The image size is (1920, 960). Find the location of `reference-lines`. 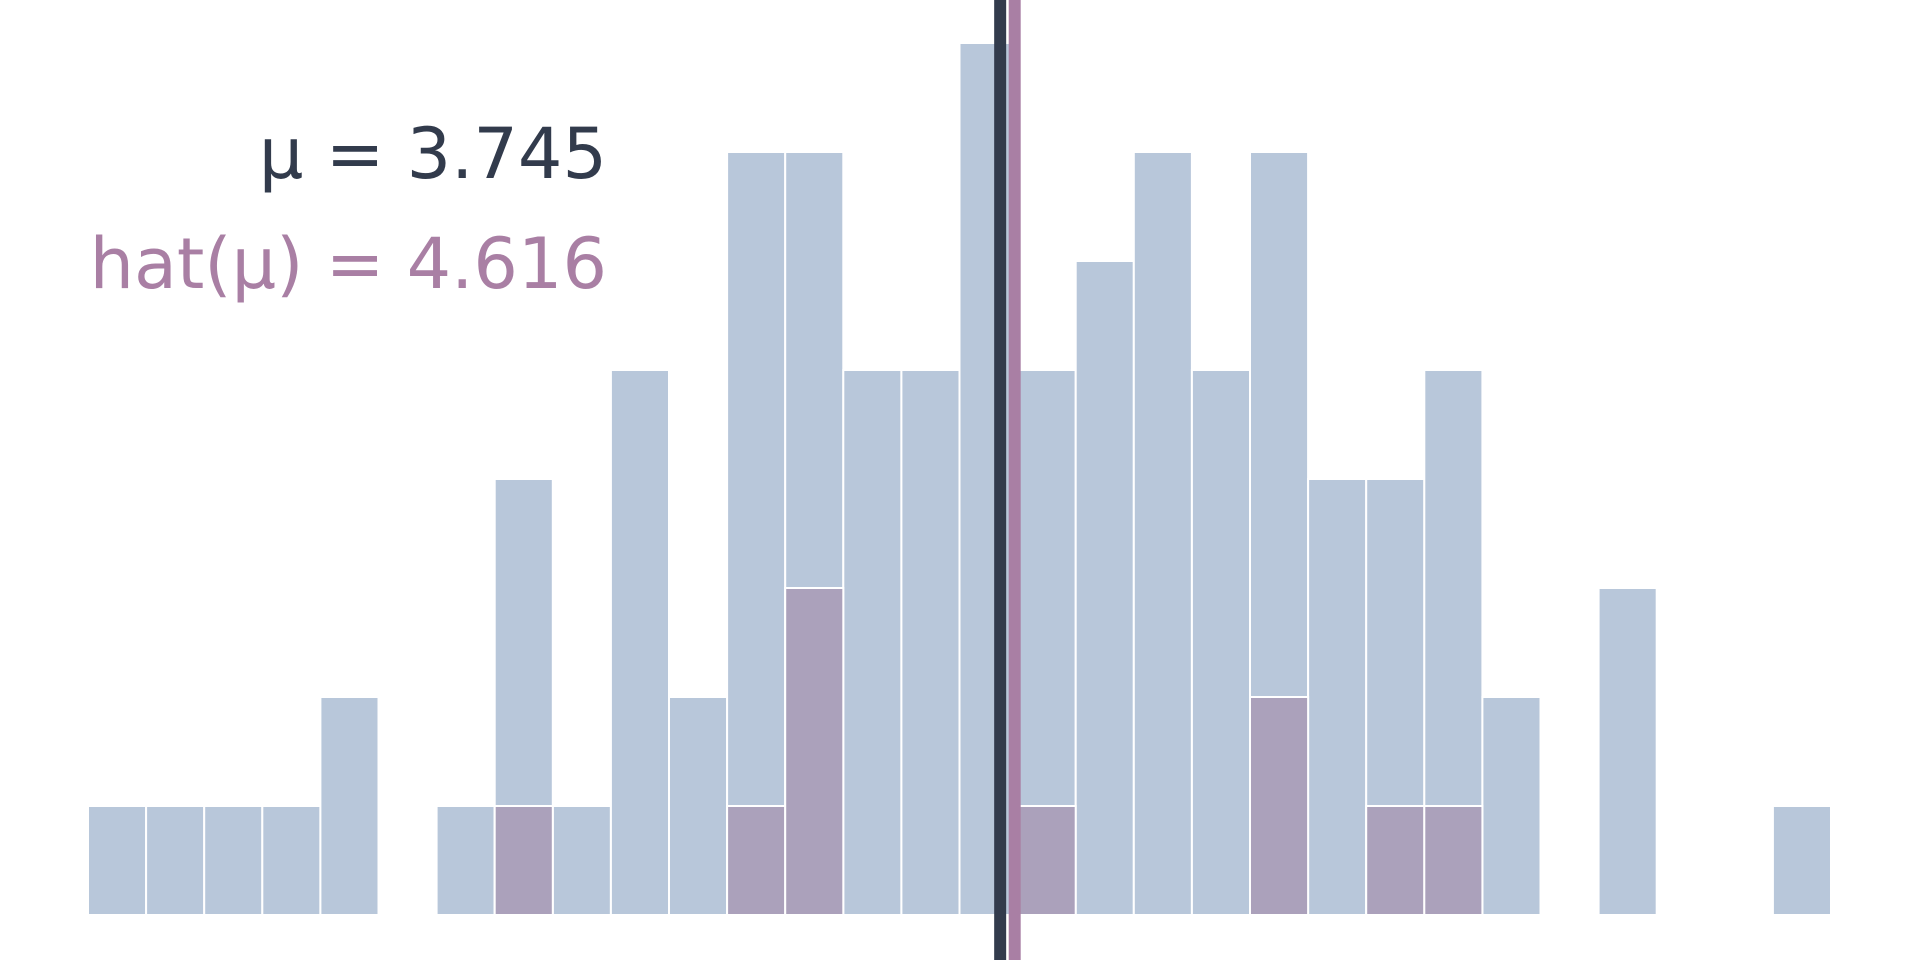

reference-lines is located at coordinates (1007, 480).